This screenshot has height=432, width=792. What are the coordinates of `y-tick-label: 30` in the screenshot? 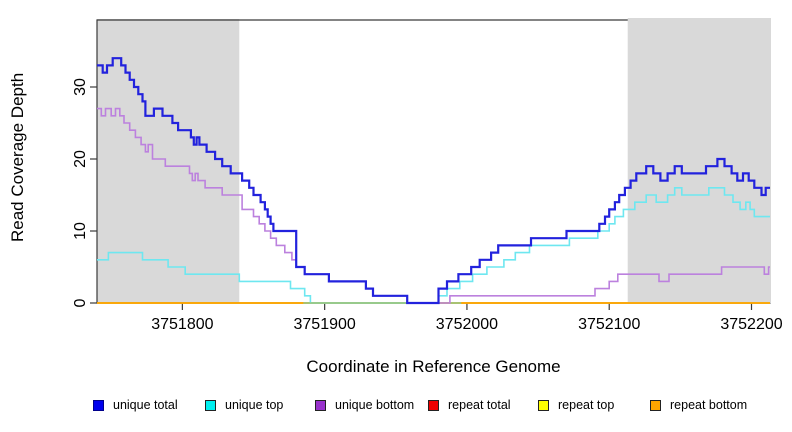 It's located at (80, 87).